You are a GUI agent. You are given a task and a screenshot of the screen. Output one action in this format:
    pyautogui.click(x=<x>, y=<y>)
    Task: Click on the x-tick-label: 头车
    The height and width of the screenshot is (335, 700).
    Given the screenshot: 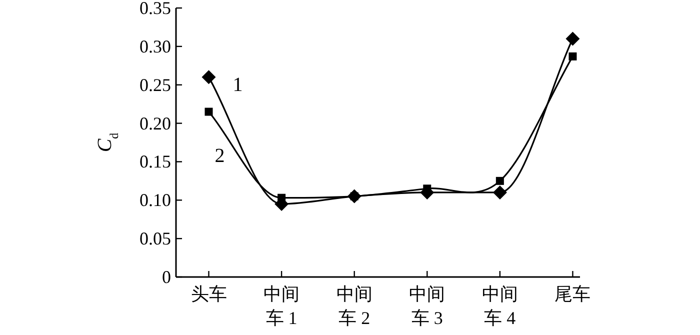 What is the action you would take?
    pyautogui.click(x=208, y=294)
    